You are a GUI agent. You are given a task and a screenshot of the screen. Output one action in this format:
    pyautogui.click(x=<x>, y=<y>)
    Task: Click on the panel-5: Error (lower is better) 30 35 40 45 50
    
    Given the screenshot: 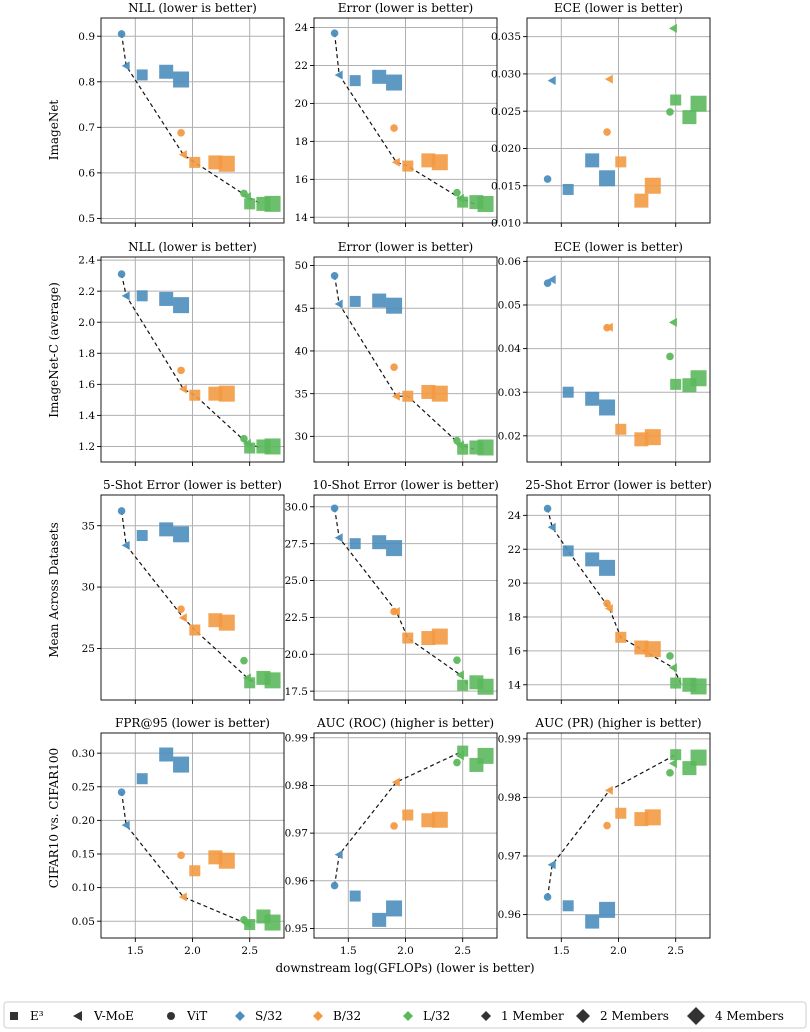 What is the action you would take?
    pyautogui.click(x=396, y=353)
    